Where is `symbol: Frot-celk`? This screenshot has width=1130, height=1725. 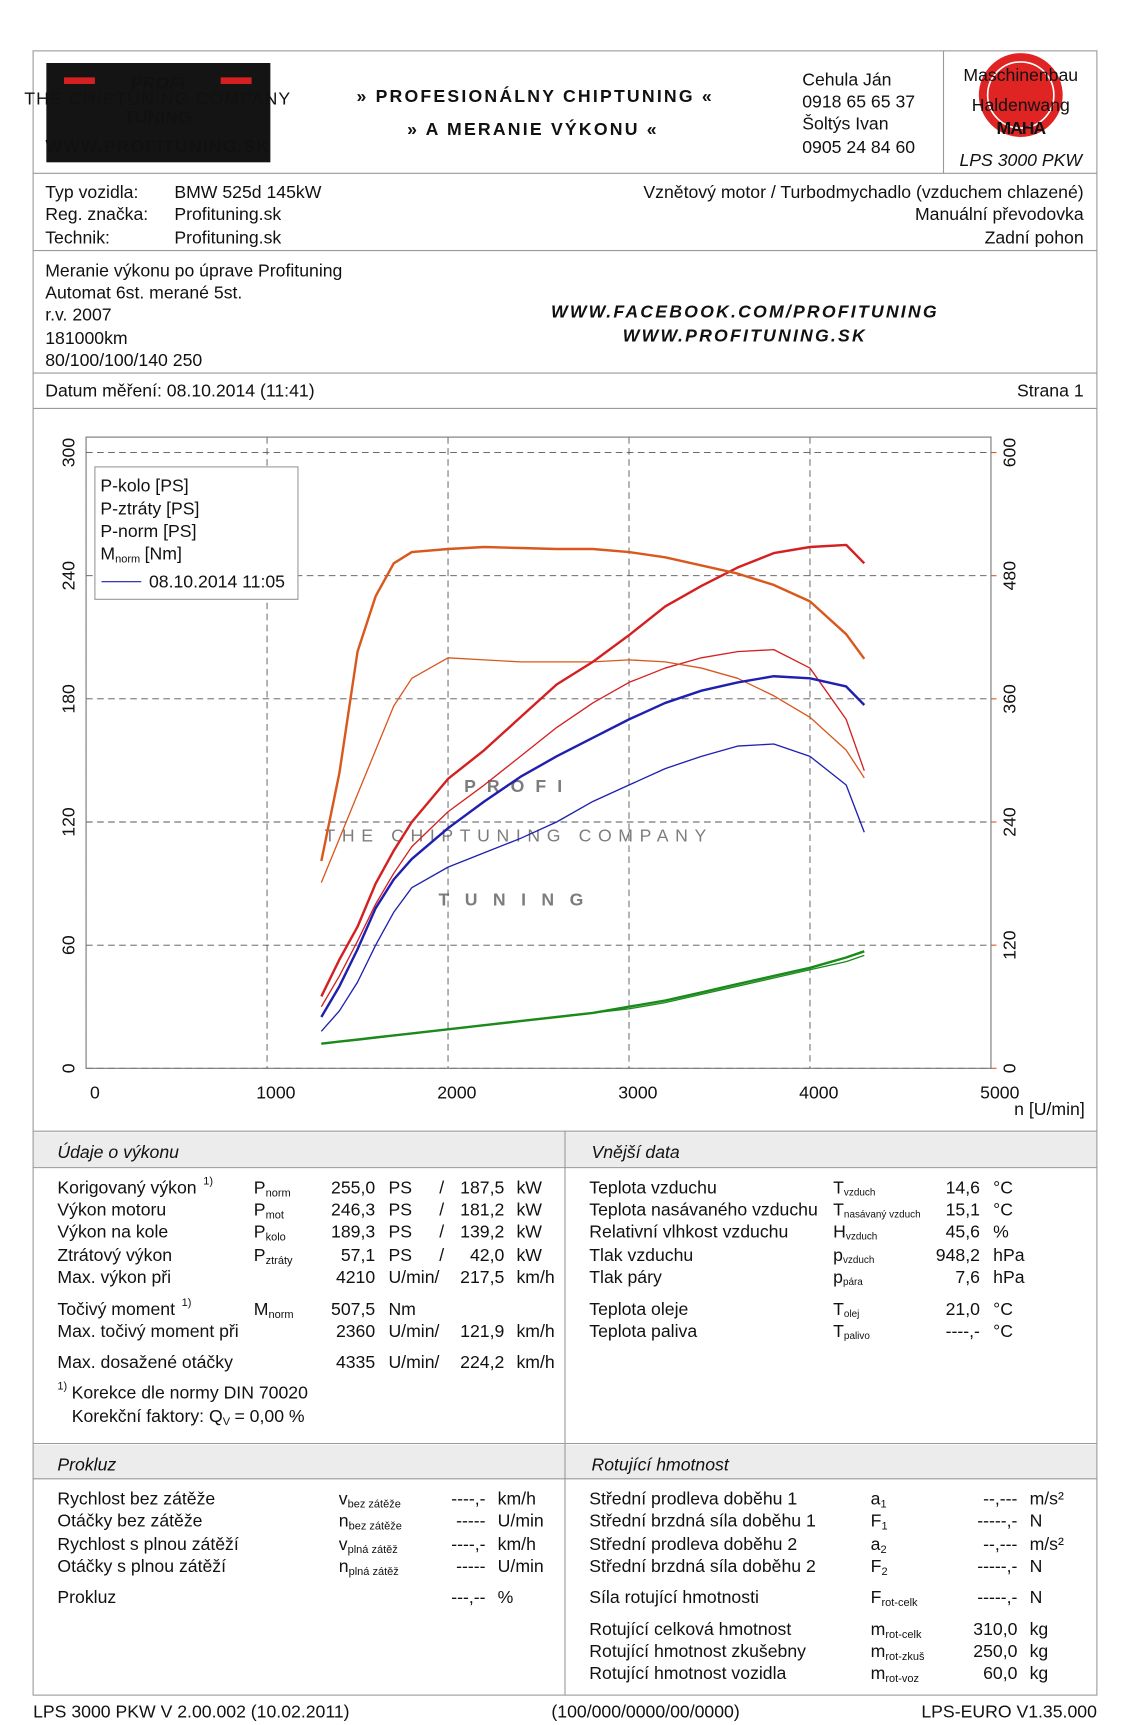 symbol: Frot-celk is located at coordinates (894, 1598).